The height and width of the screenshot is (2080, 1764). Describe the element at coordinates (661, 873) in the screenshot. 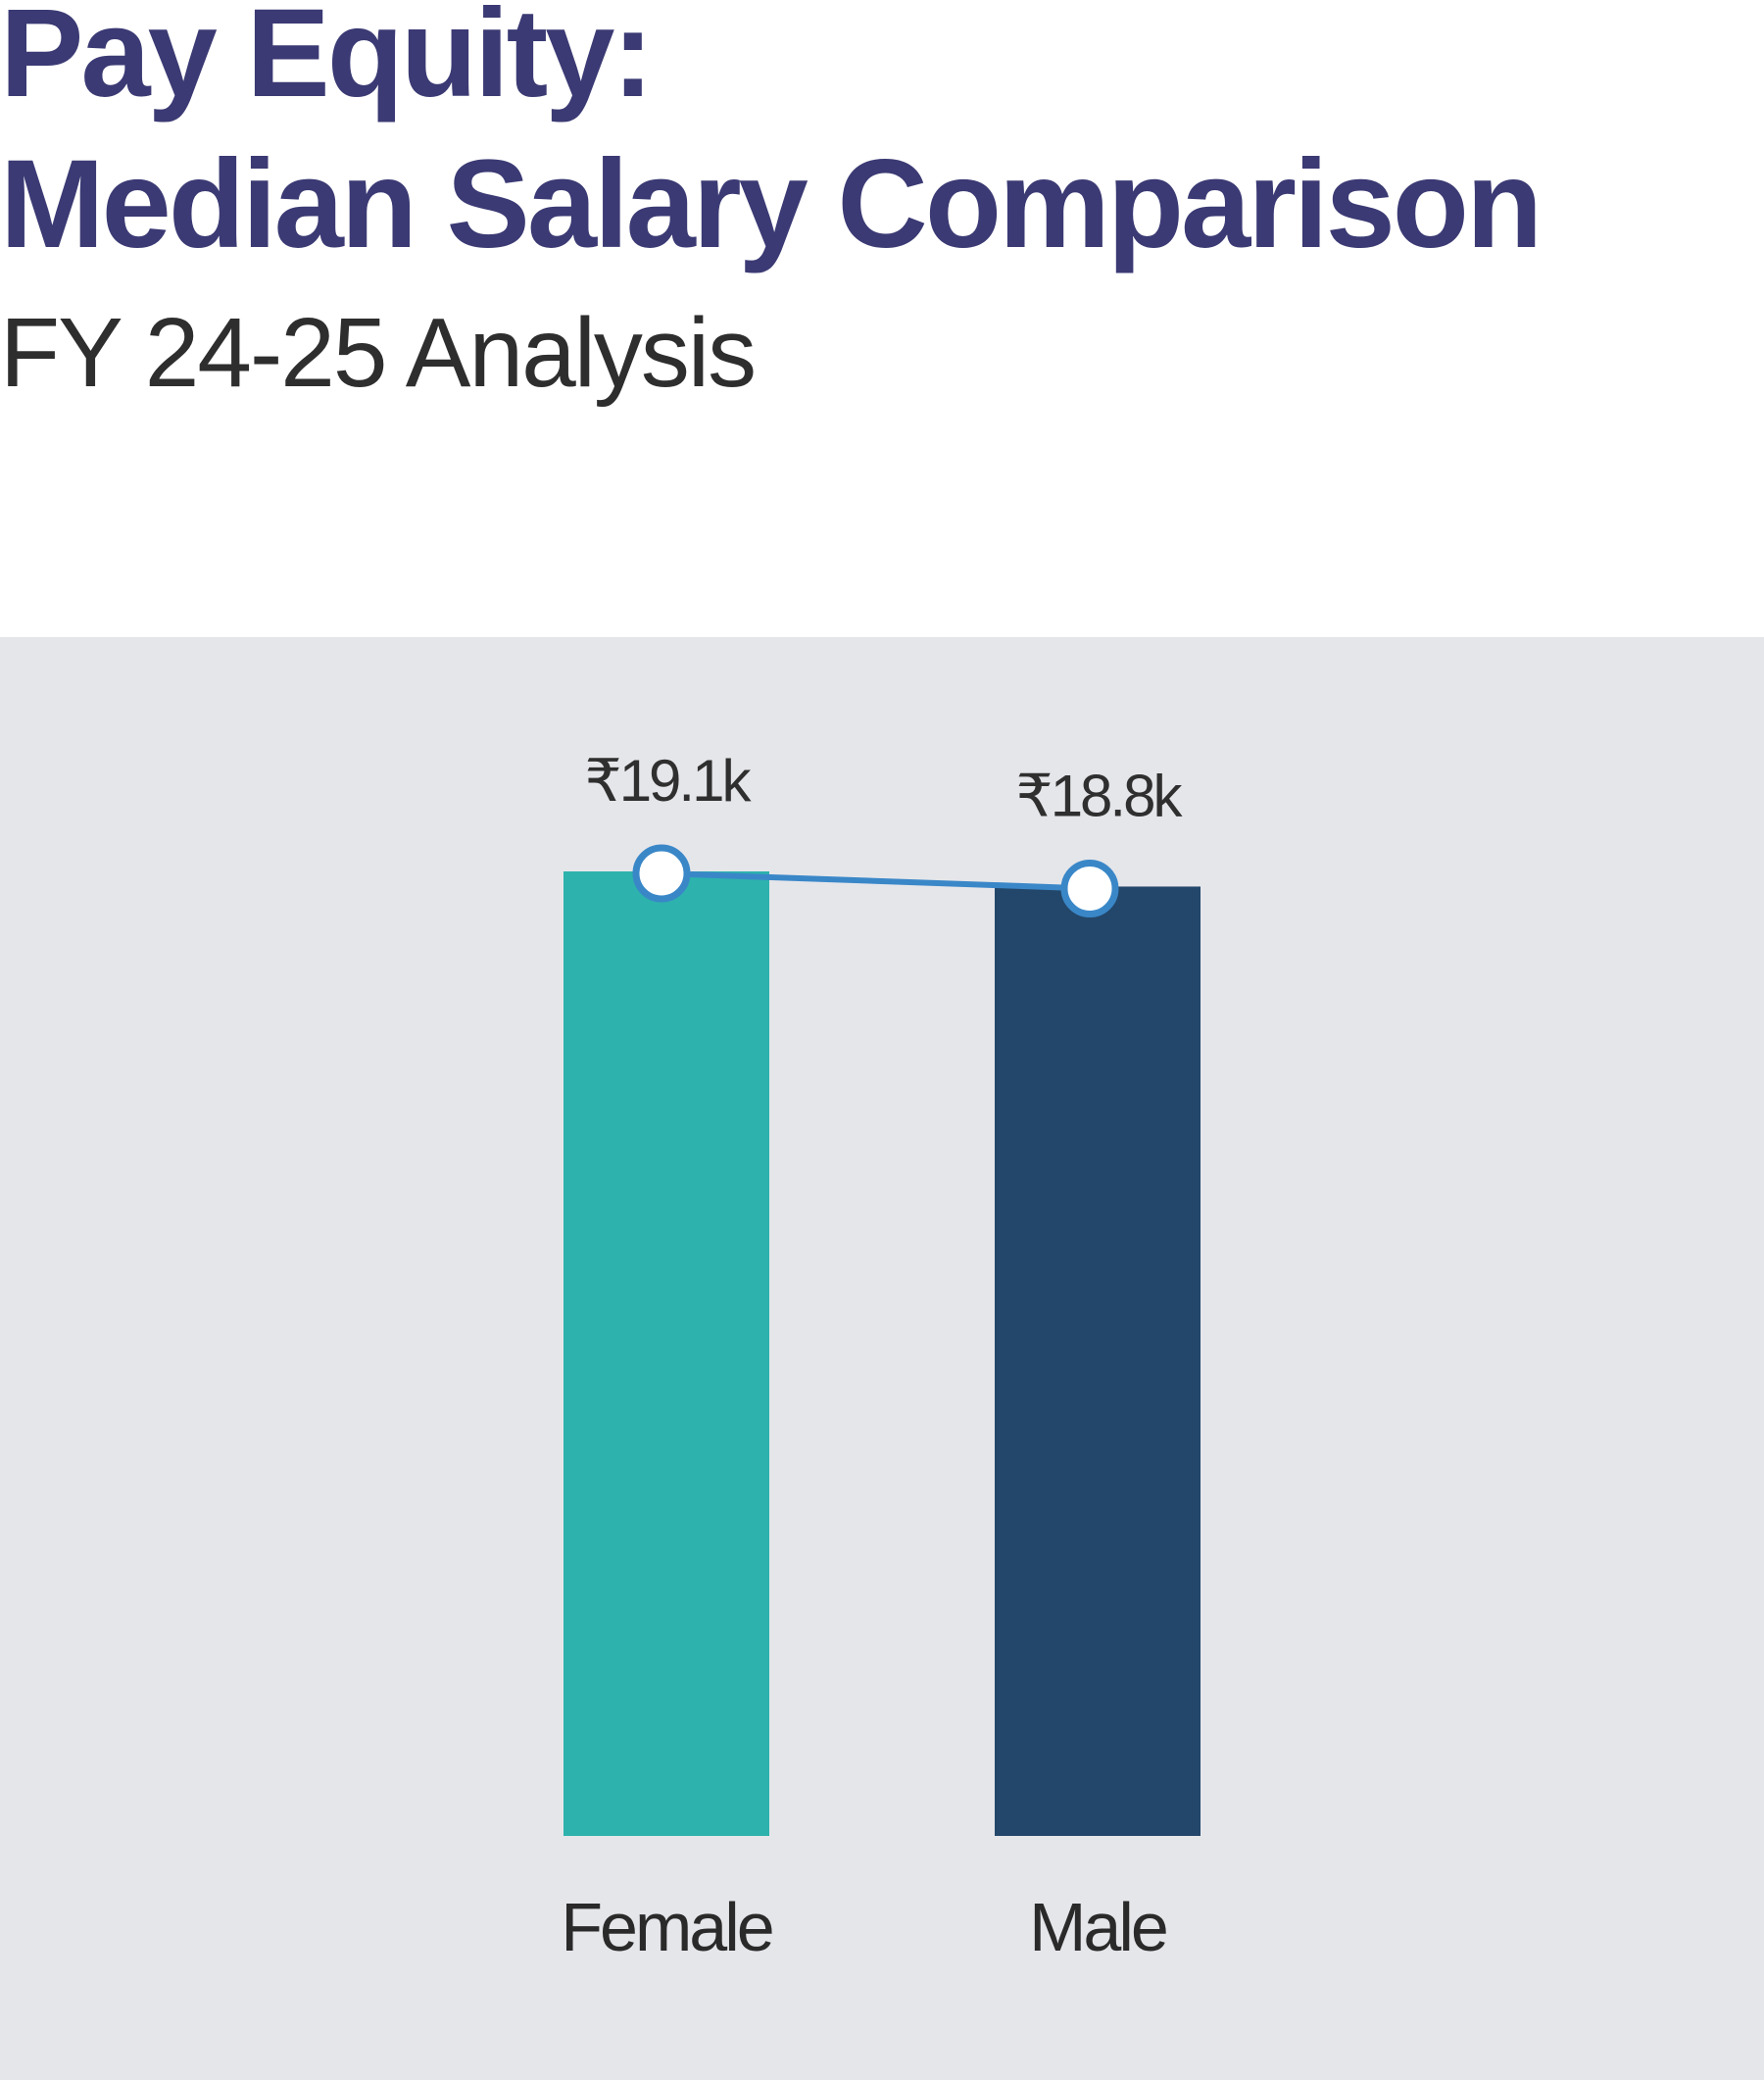

I see `marker-female` at that location.